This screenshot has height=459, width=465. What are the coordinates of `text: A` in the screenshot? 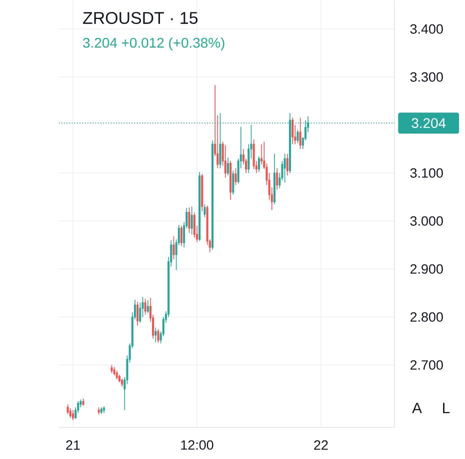 It's located at (417, 408).